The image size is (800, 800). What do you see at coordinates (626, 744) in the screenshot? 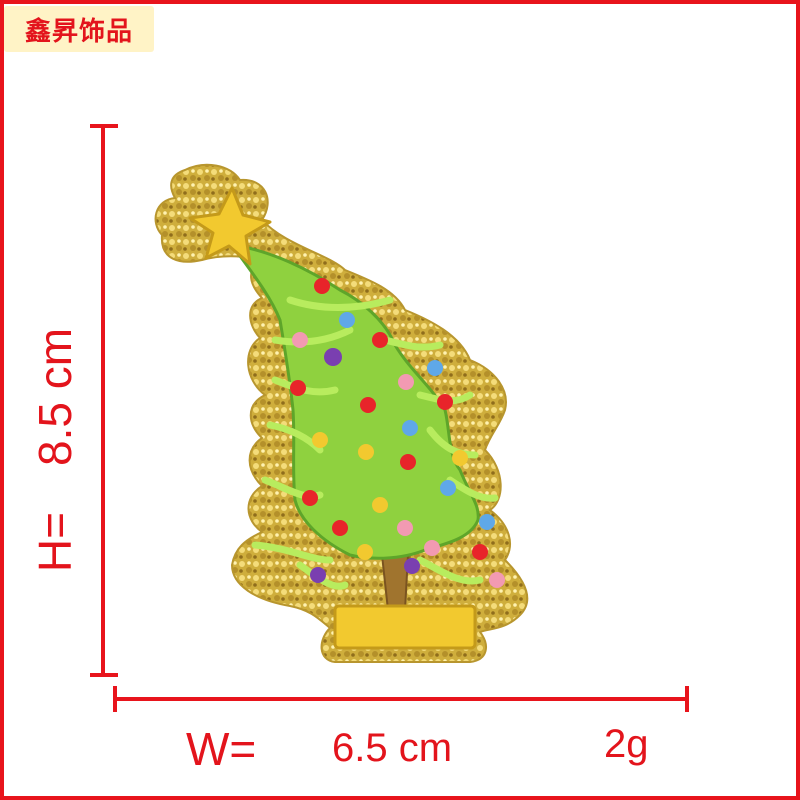
I see `weight-value: 2g` at bounding box center [626, 744].